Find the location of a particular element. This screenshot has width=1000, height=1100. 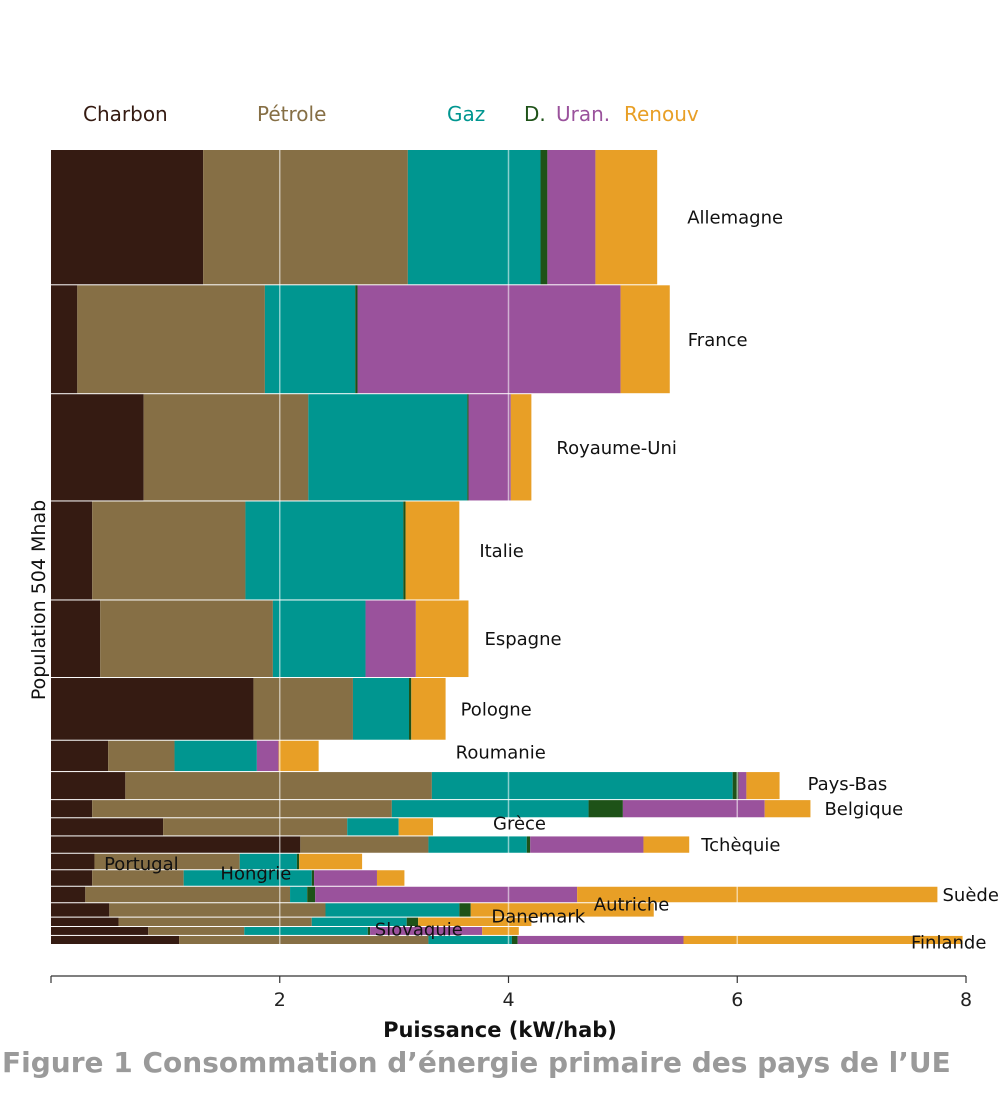

bar-suede-renouv is located at coordinates (757, 894).